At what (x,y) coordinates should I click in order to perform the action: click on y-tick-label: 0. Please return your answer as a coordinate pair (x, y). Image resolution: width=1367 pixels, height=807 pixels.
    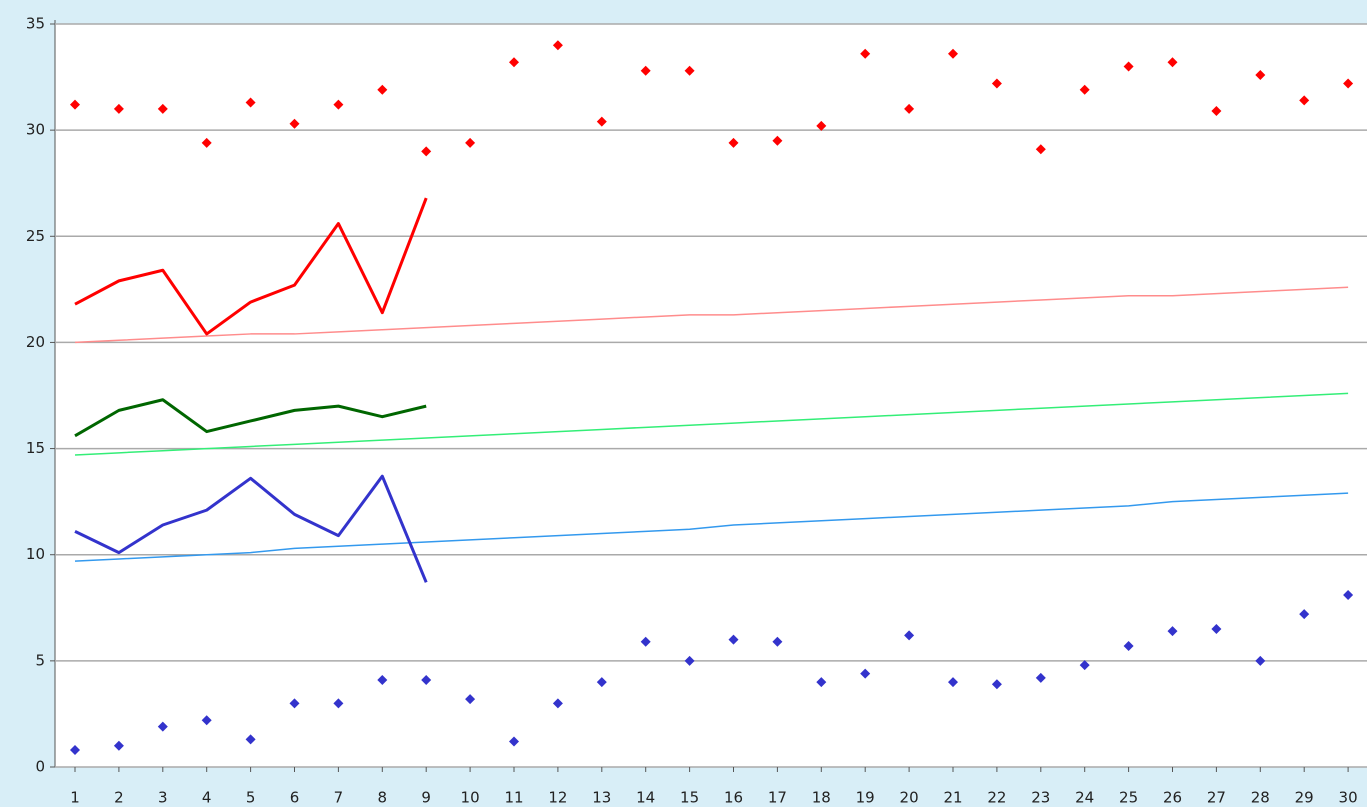
    Looking at the image, I should click on (40, 767).